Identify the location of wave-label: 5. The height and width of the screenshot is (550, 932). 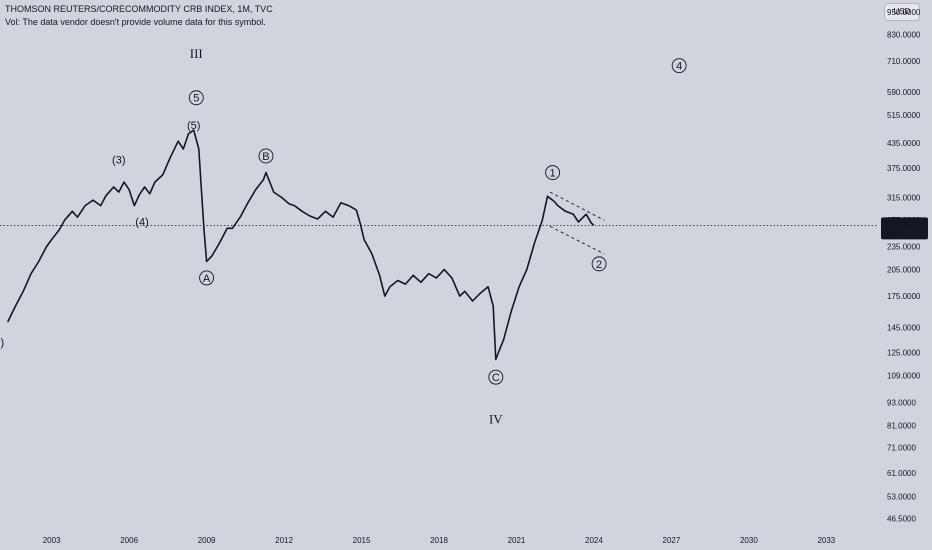
(196, 99).